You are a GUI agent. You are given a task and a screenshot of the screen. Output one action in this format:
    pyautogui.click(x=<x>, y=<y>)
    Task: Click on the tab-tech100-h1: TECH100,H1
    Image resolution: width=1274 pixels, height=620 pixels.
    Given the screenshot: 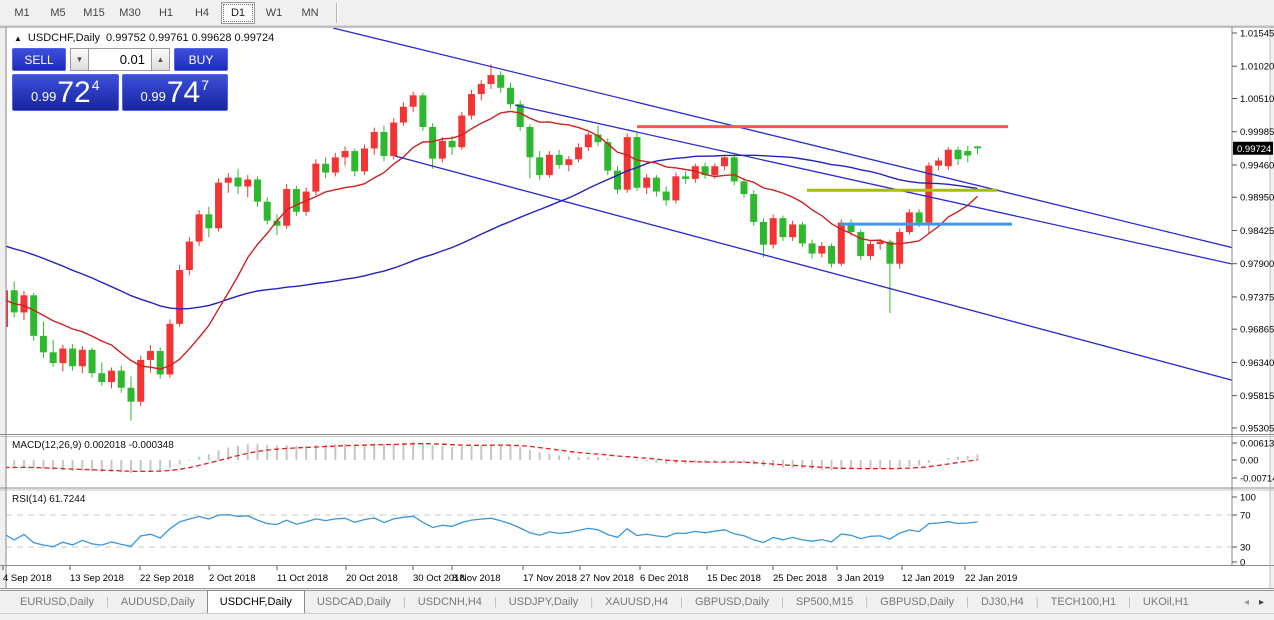 What is the action you would take?
    pyautogui.click(x=1083, y=602)
    